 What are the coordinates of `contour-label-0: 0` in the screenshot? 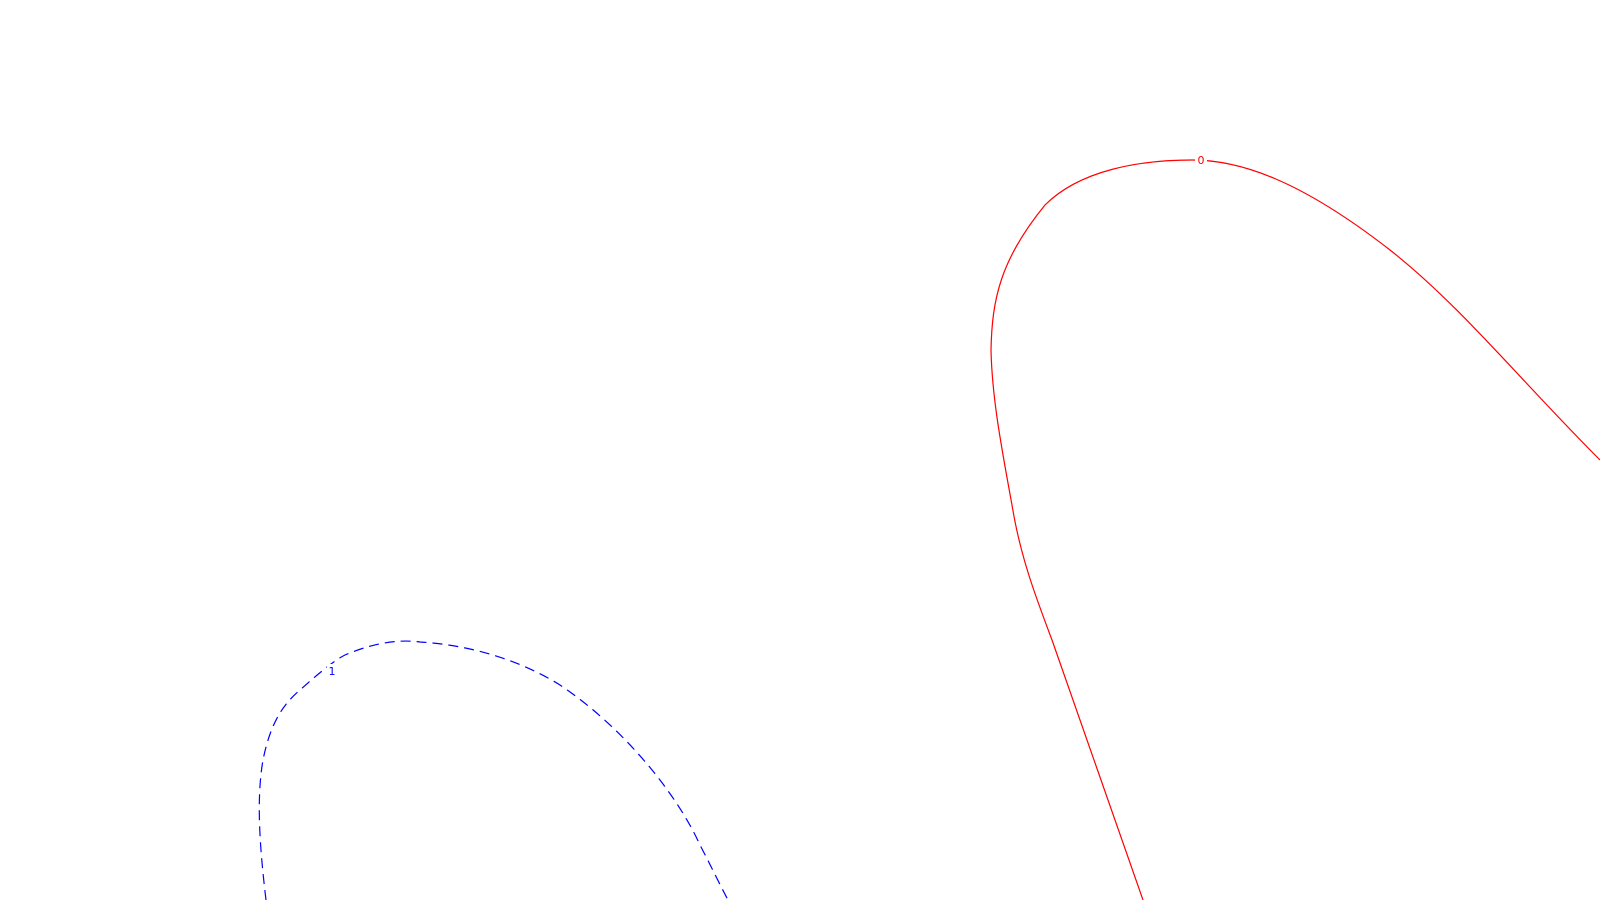 It's located at (1201, 160).